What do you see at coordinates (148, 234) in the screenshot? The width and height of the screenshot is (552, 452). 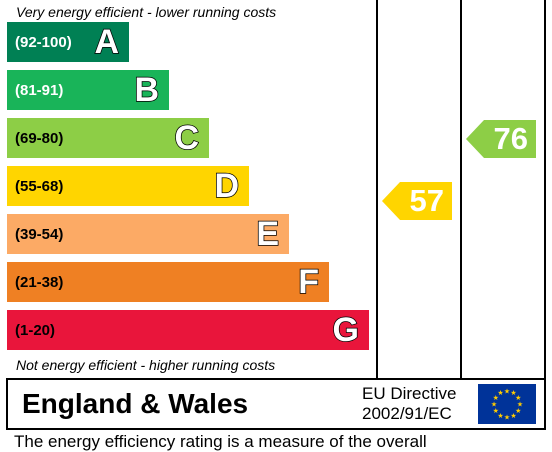 I see `band-e: (39-54) E` at bounding box center [148, 234].